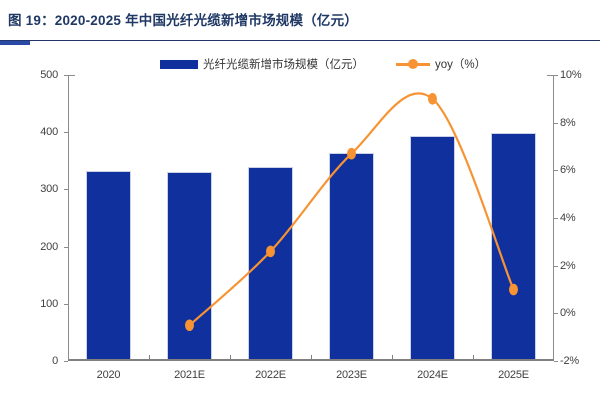 The image size is (600, 400). What do you see at coordinates (55, 361) in the screenshot?
I see `left-axis-tick-label: 0` at bounding box center [55, 361].